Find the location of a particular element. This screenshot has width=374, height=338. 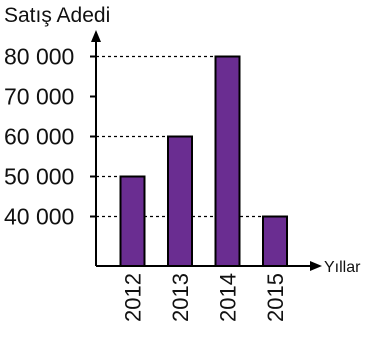

bar-2014 is located at coordinates (227, 161).